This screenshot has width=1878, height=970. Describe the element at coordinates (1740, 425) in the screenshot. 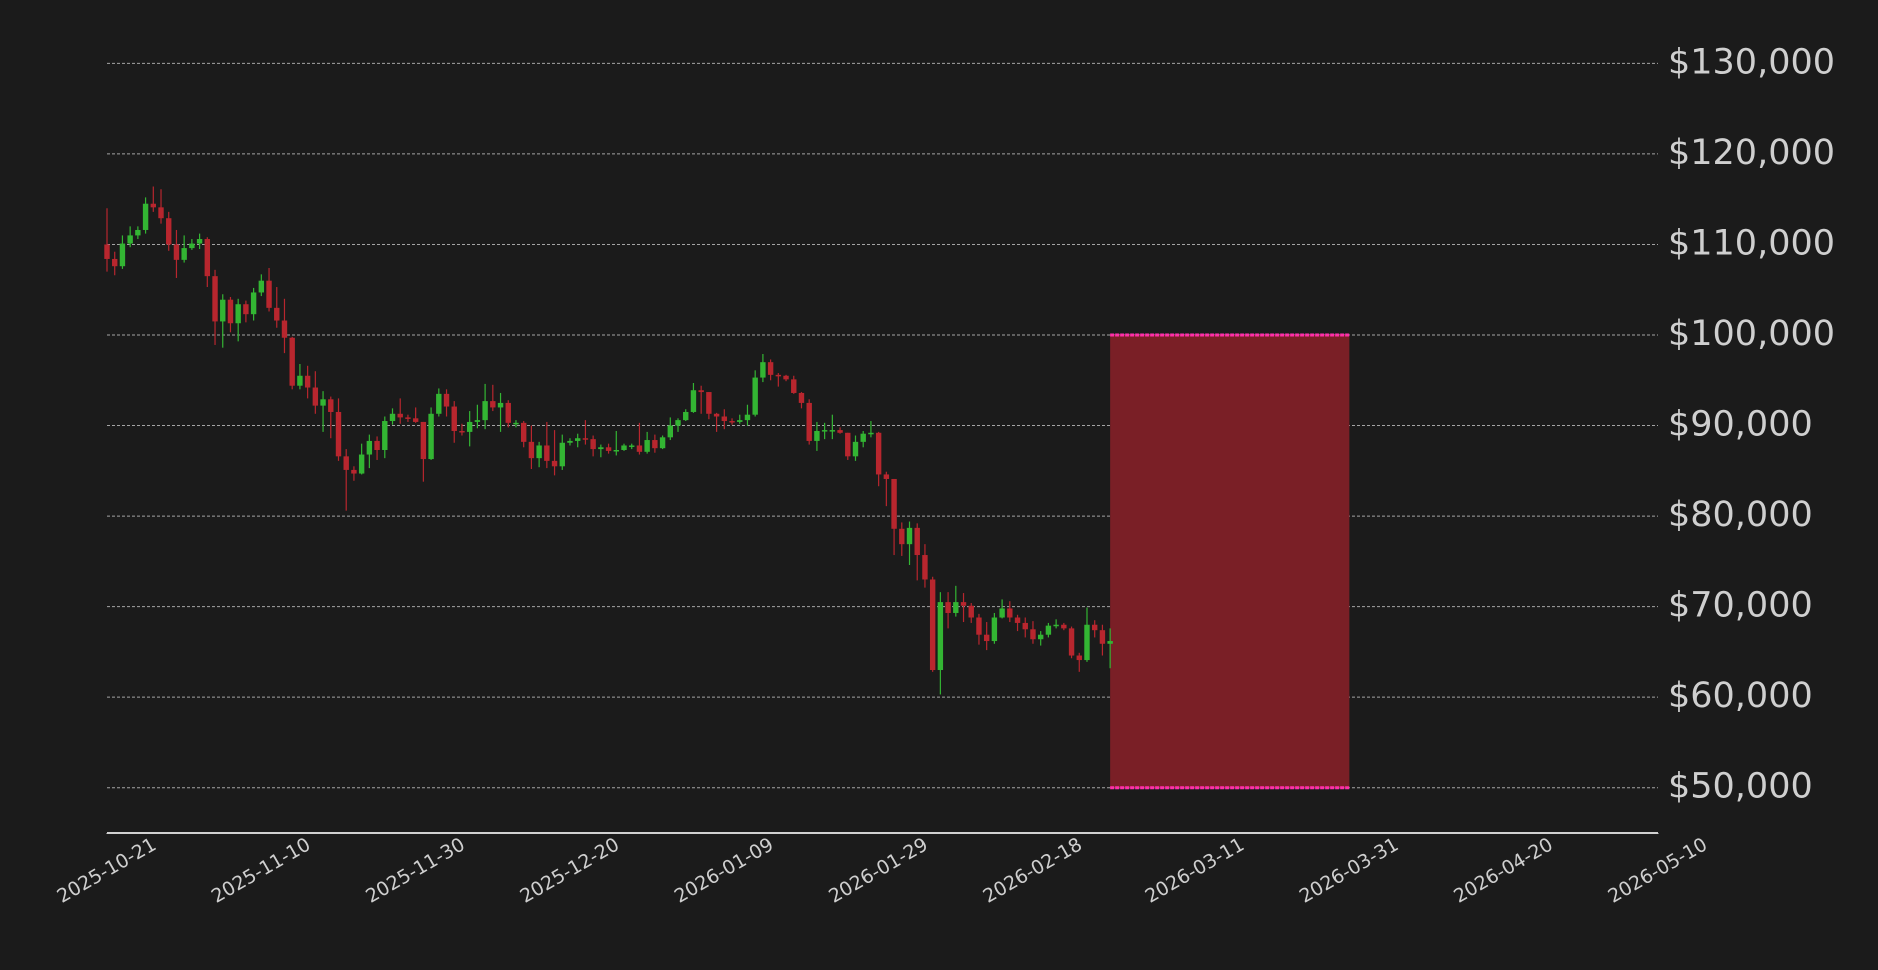

I see `y-tick-label: $90,000` at that location.